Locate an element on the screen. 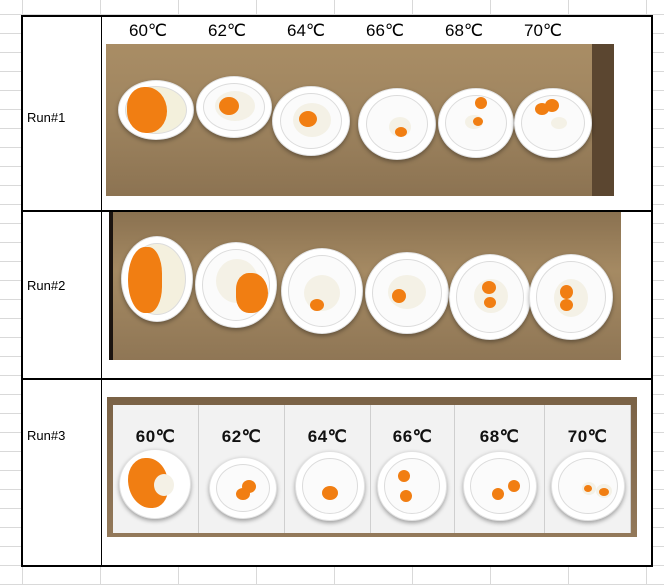 The height and width of the screenshot is (585, 664). run-label-1: Run#1 is located at coordinates (46, 117).